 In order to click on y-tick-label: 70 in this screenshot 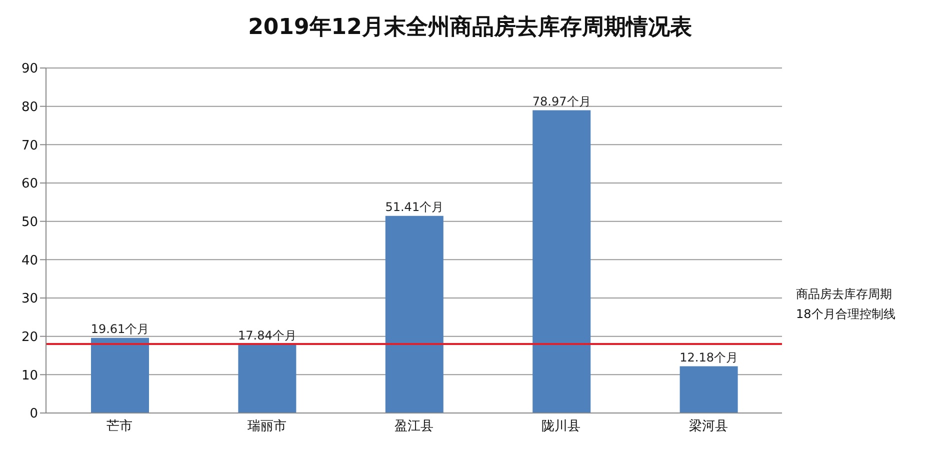, I will do `click(29, 146)`.